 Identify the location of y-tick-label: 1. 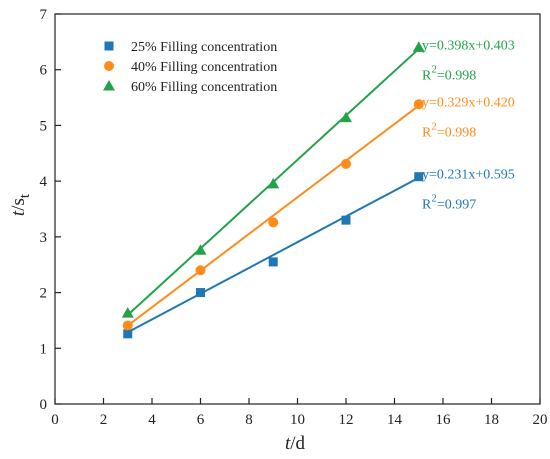
(44, 349).